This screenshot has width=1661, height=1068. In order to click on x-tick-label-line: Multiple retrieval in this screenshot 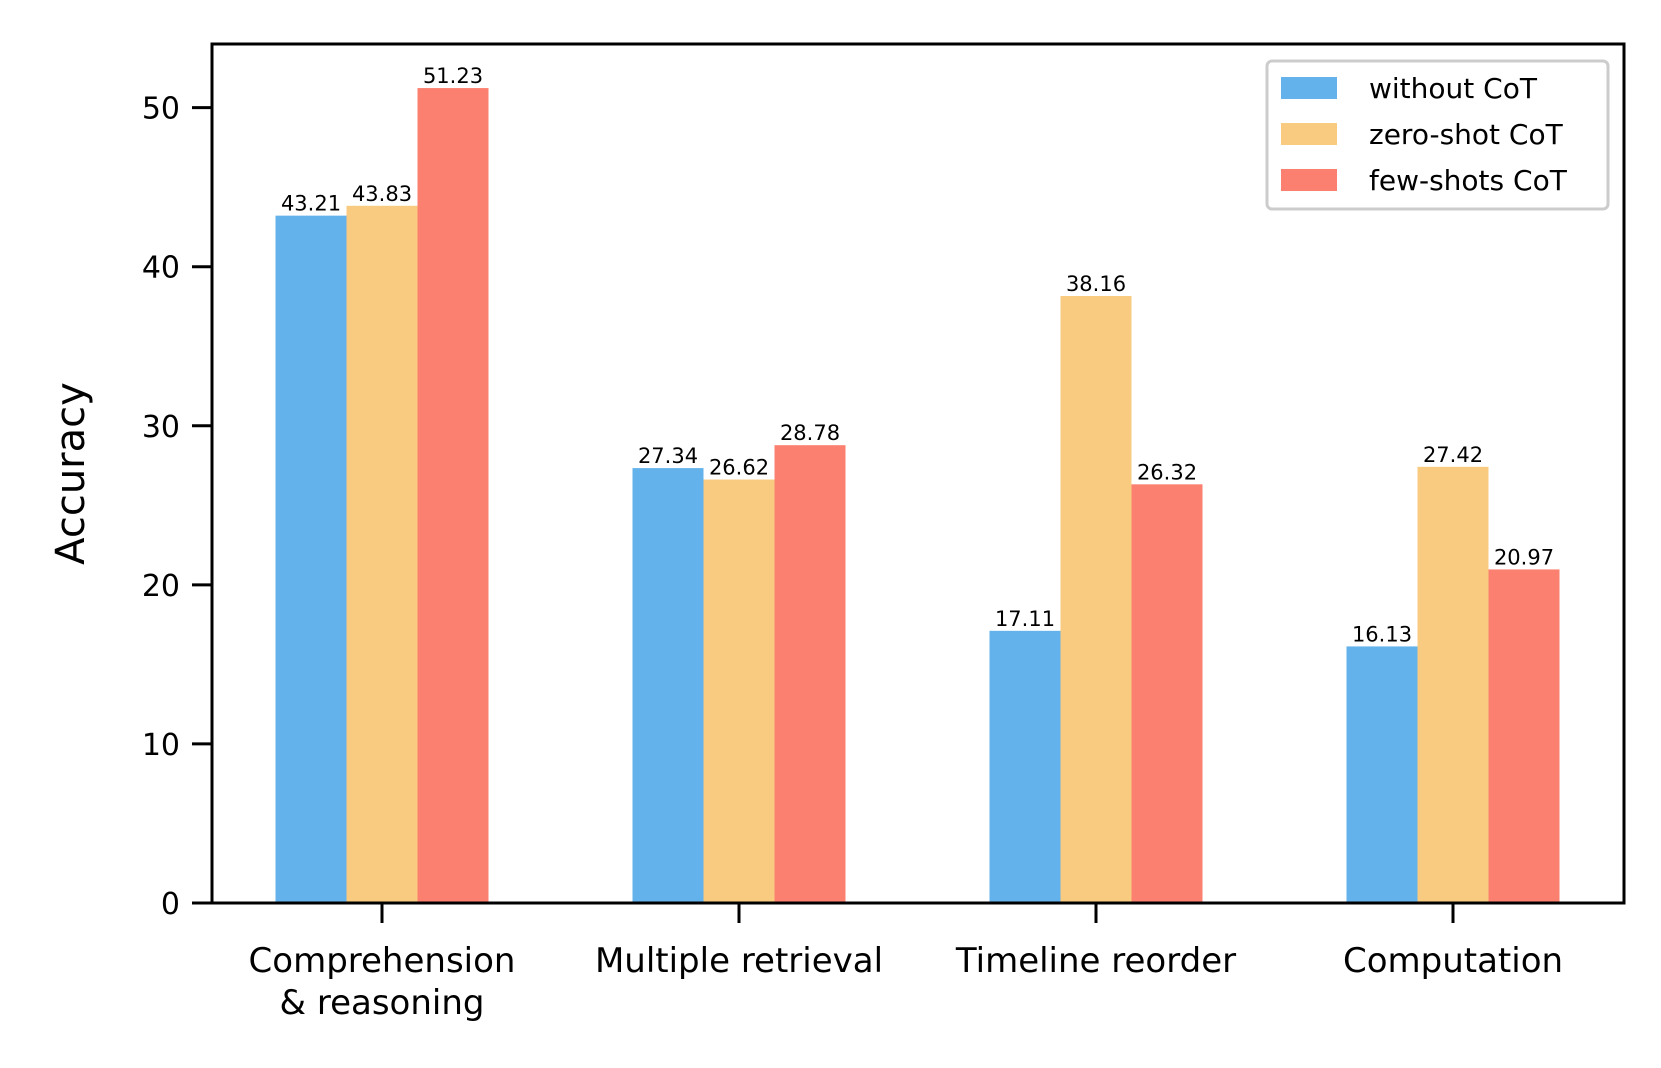, I will do `click(739, 961)`.